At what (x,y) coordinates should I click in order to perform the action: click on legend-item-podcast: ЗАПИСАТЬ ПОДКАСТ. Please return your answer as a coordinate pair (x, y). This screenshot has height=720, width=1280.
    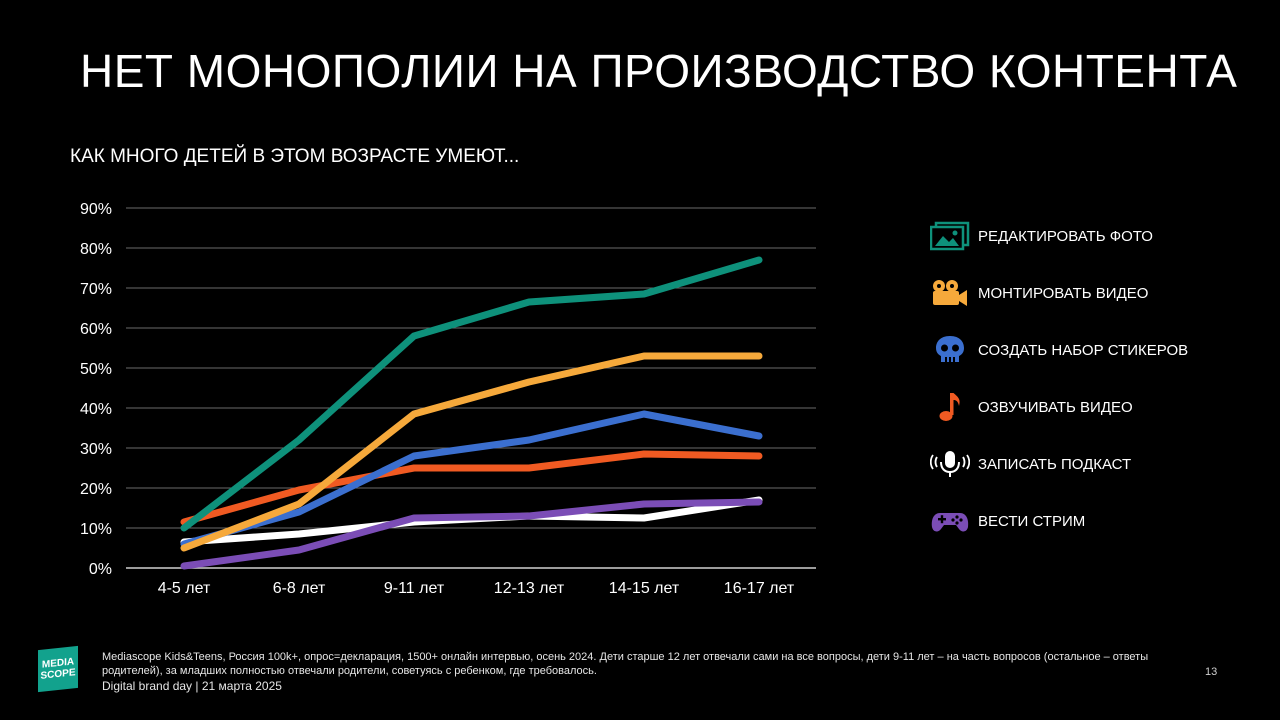
    Looking at the image, I should click on (1080, 464).